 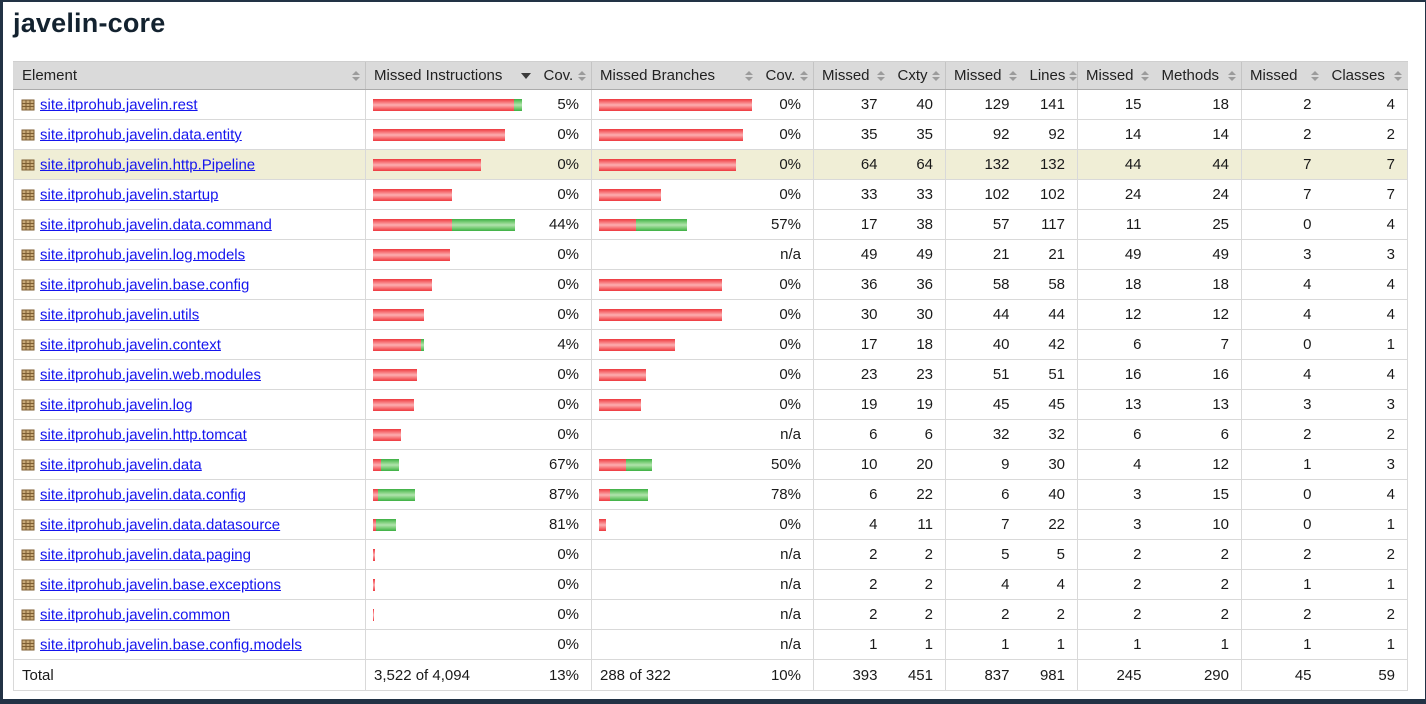 What do you see at coordinates (563, 644) in the screenshot?
I see `instruction-coverage-cell: 0%` at bounding box center [563, 644].